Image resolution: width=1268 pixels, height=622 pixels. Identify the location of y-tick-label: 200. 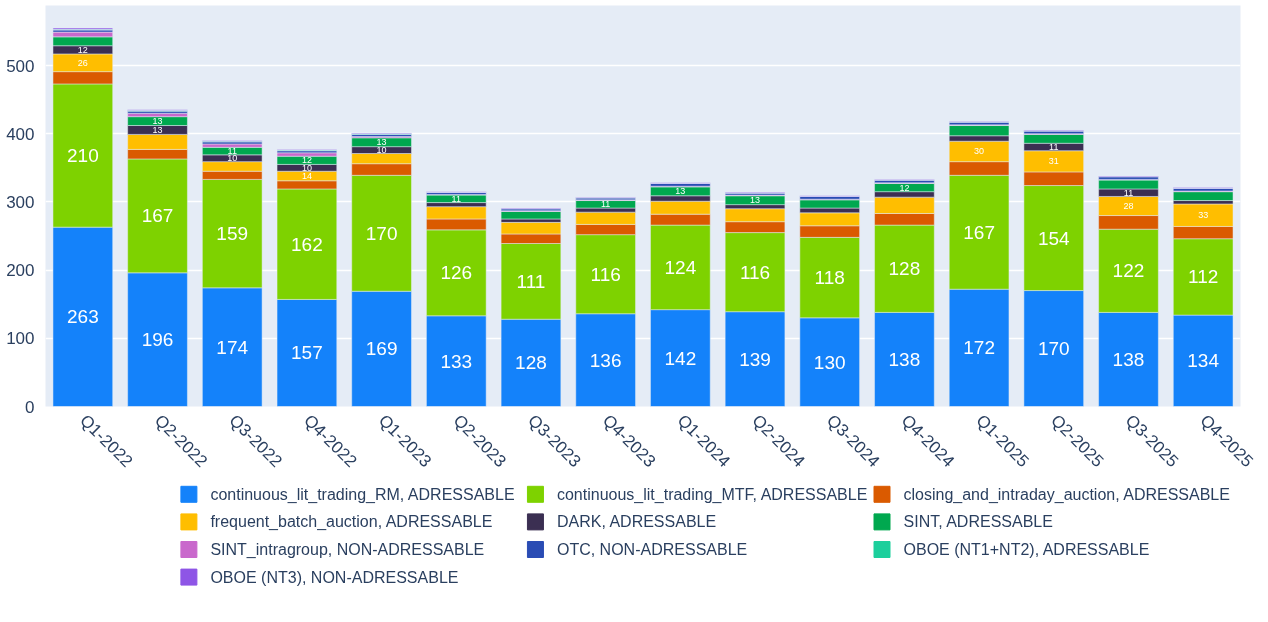
(20, 271).